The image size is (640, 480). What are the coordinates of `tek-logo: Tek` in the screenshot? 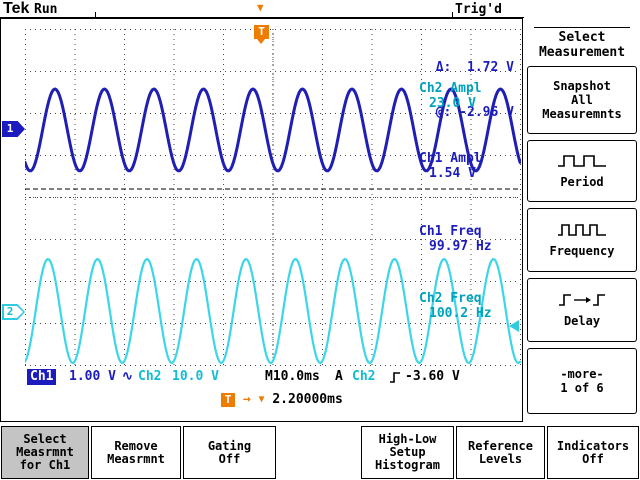 It's located at (16, 8).